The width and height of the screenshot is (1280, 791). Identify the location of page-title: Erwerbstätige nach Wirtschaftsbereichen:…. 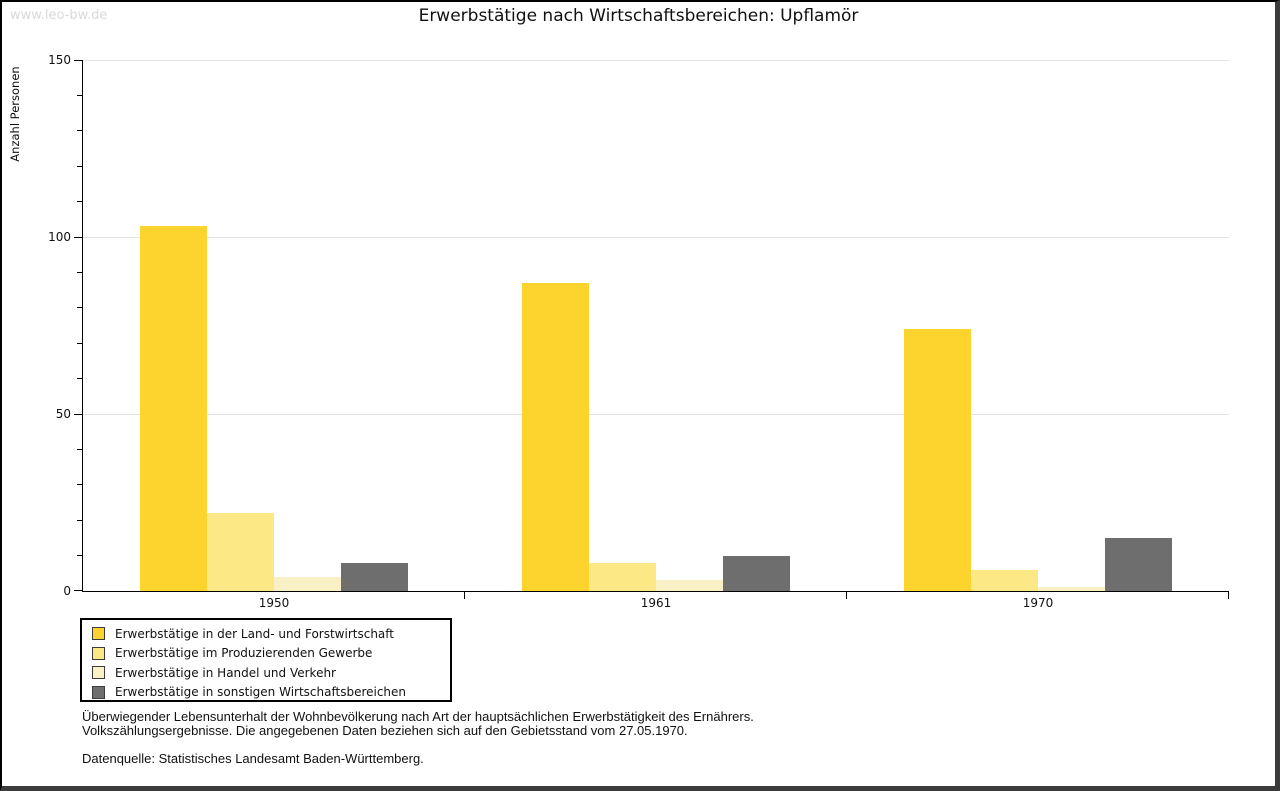
(638, 16).